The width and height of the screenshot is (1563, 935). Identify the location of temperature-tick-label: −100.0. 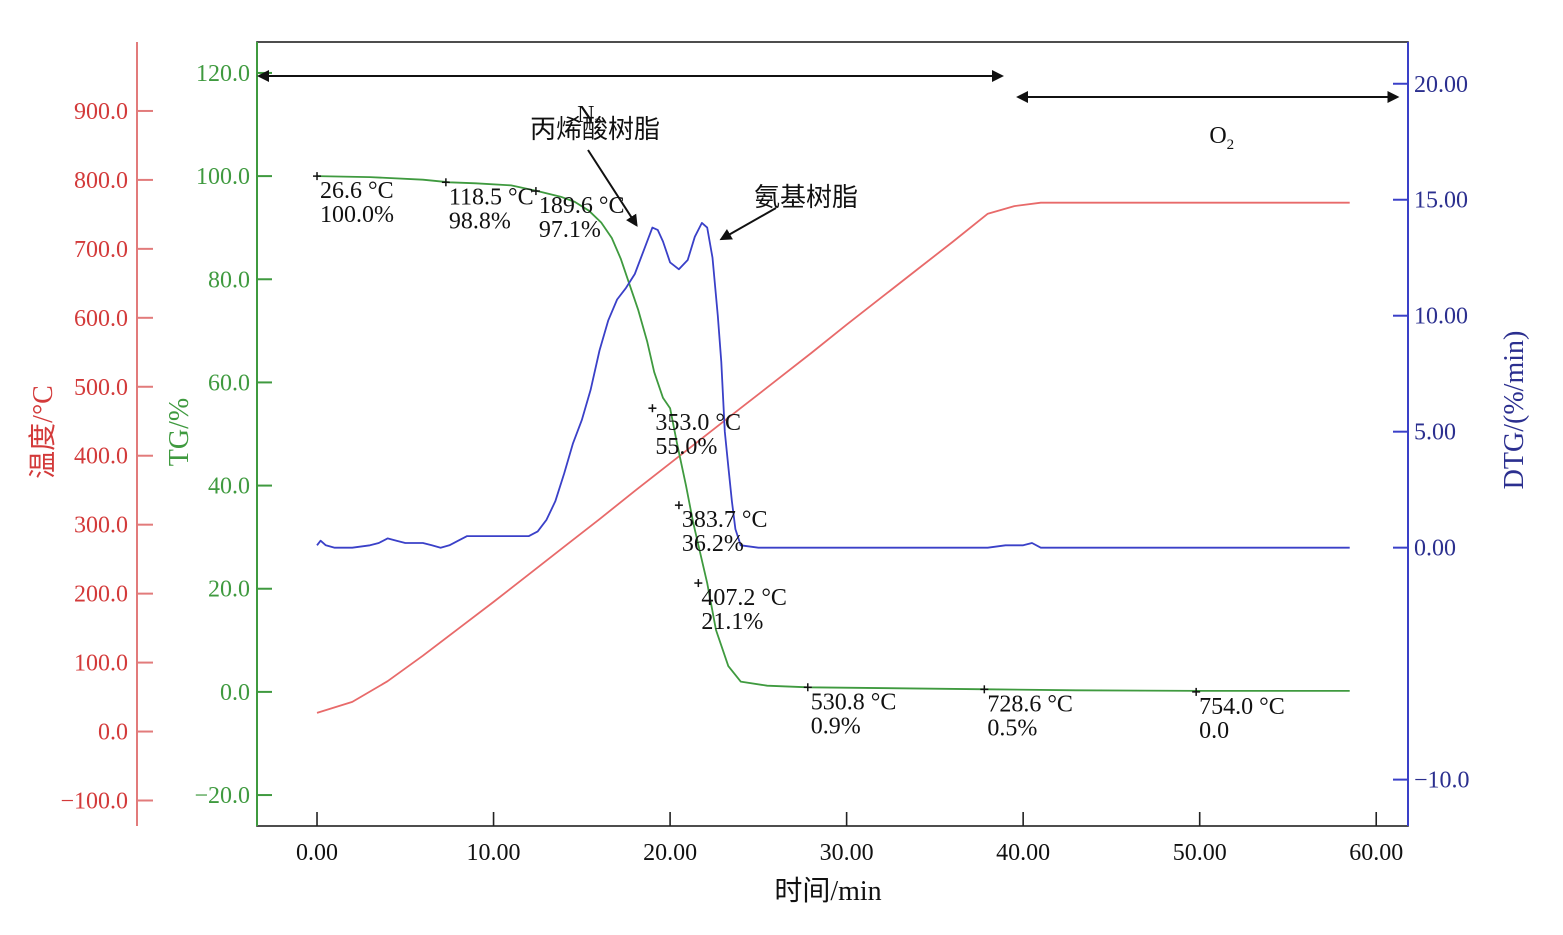
(94, 801).